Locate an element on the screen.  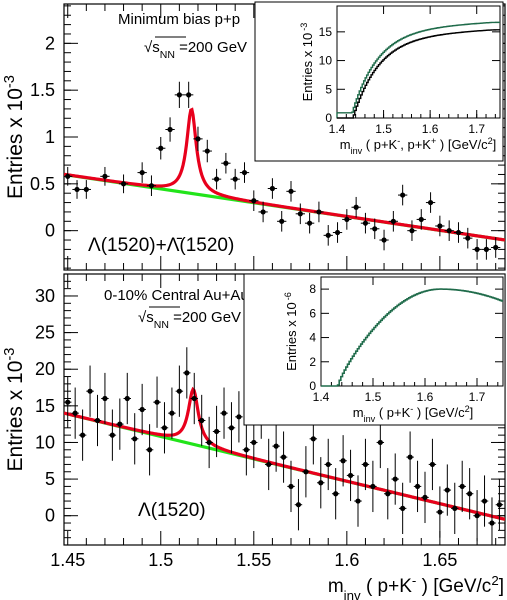
inset-box is located at coordinates (379, 81).